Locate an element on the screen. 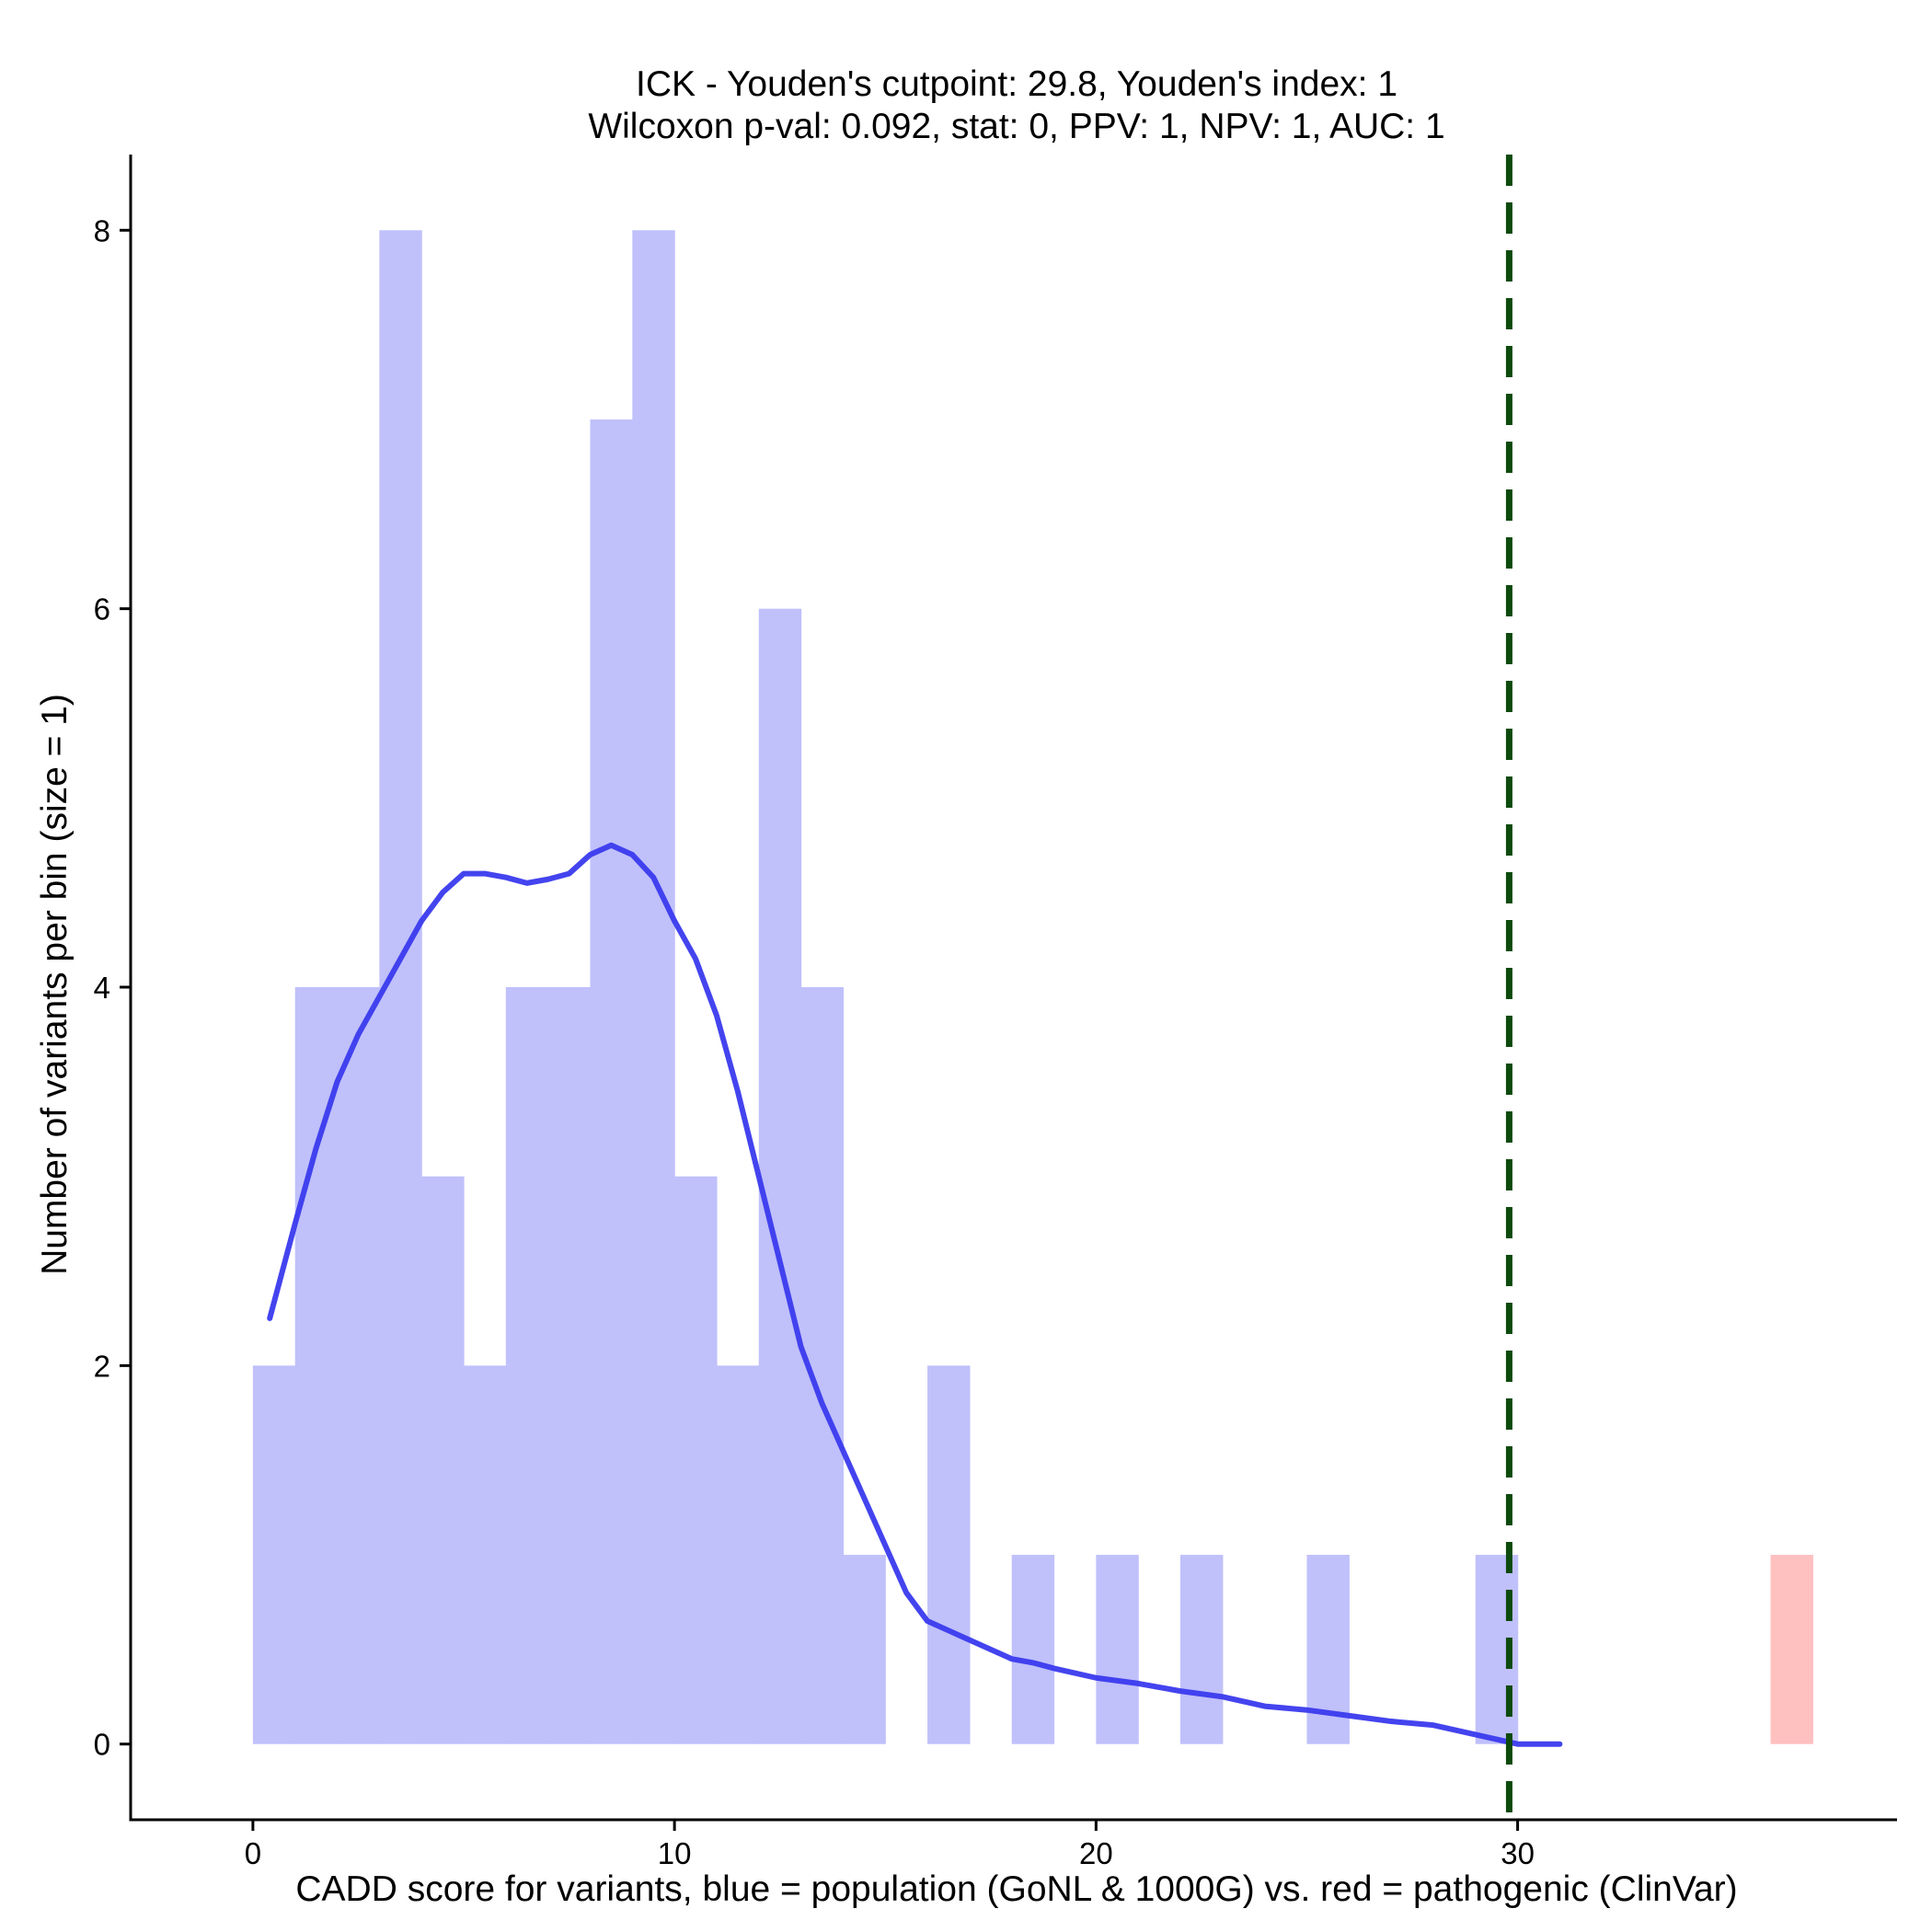  pathogenic-bar is located at coordinates (1791, 1649).